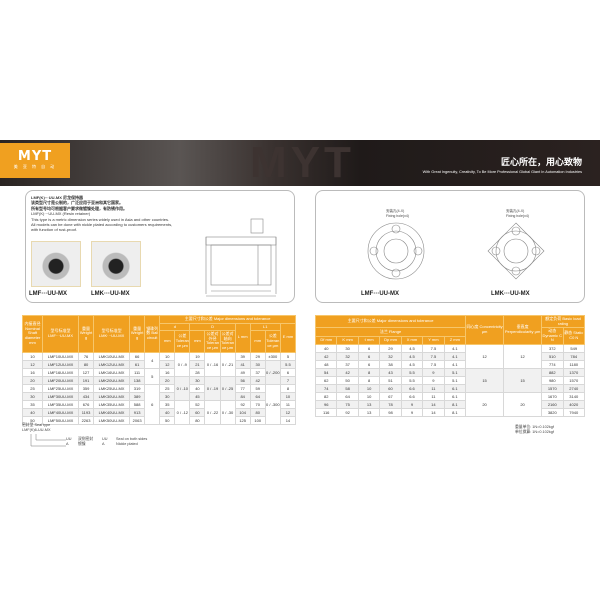  Describe the element at coordinates (197, 372) in the screenshot. I see `table-cell: 28` at that location.